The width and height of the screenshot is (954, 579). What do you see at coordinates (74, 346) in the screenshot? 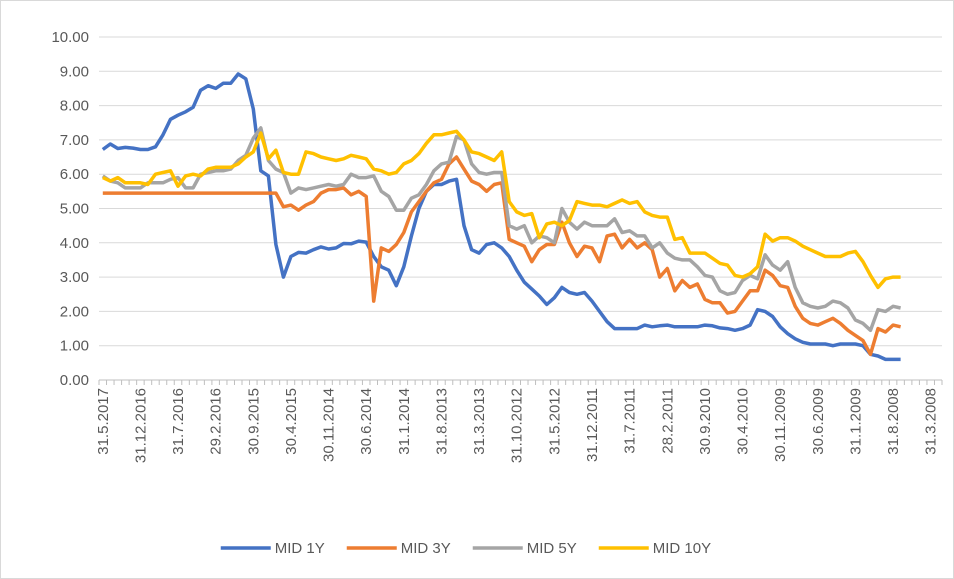
I see `y-tick-label: 1.00` at bounding box center [74, 346].